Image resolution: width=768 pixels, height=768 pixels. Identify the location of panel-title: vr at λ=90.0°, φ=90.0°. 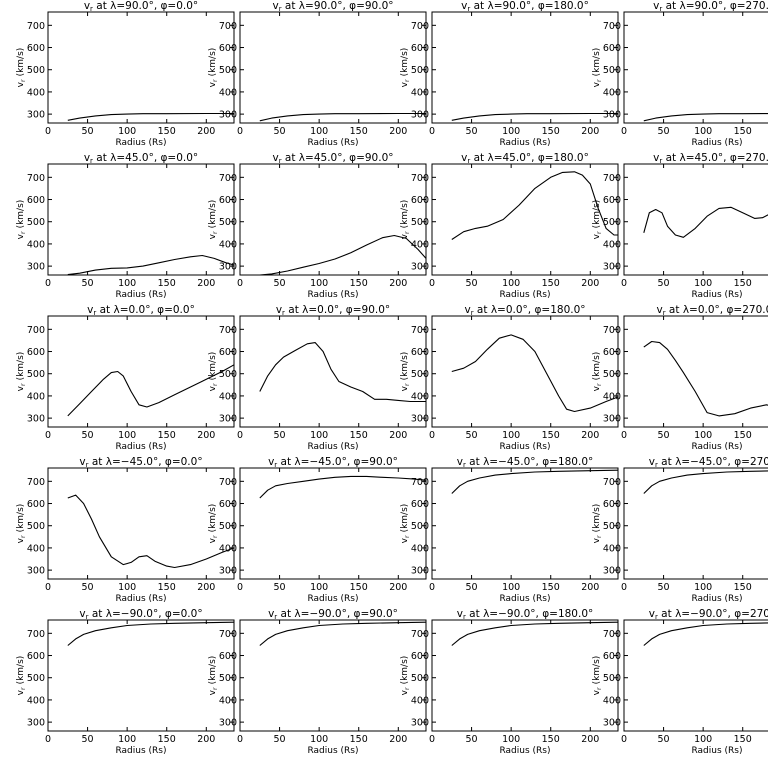
(332, 6).